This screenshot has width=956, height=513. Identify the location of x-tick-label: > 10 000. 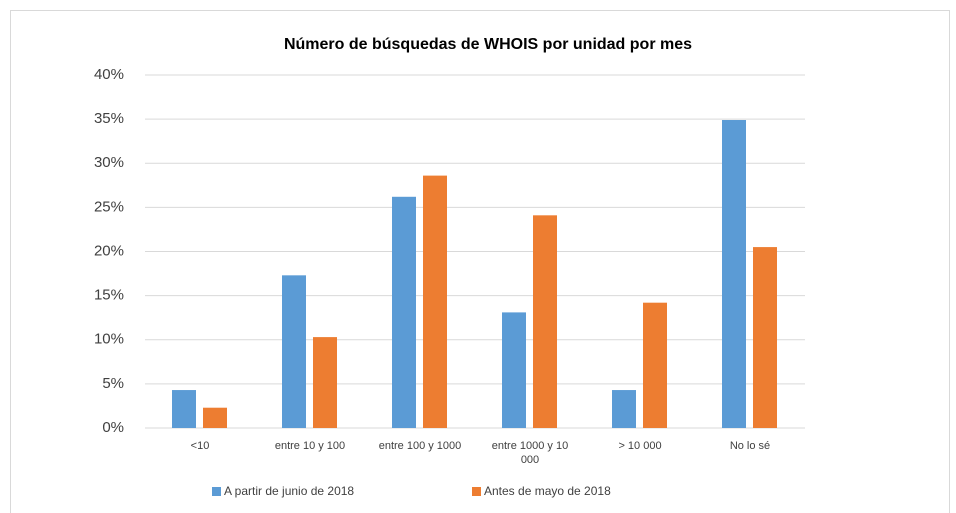
(640, 446).